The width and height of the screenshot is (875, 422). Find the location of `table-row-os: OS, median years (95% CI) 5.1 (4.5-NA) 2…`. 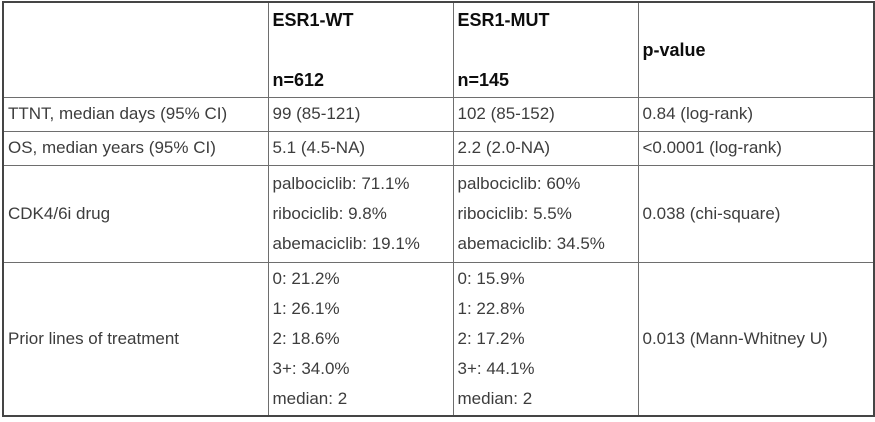

table-row-os: OS, median years (95% CI) 5.1 (4.5-NA) 2… is located at coordinates (438, 148).